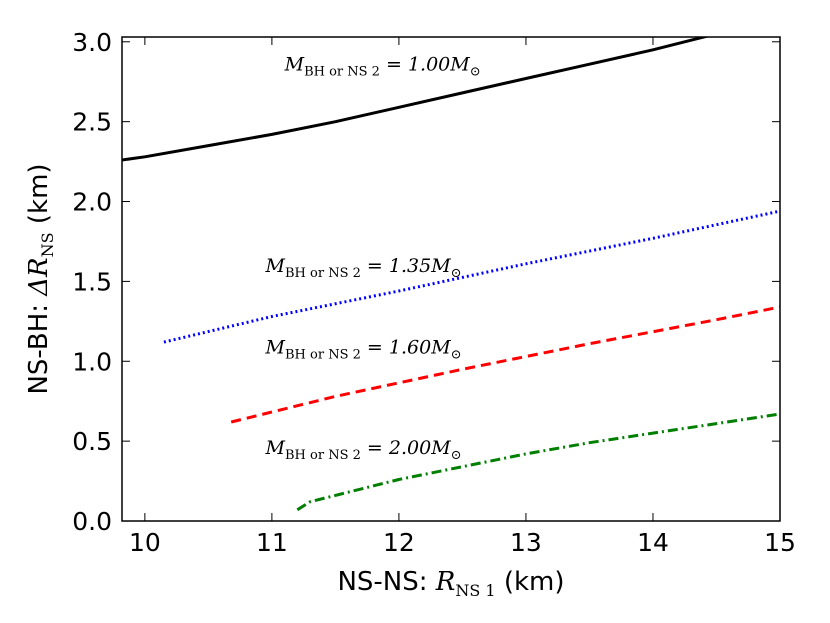  I want to click on y-axis-label-subscript: NS, so click(47, 244).